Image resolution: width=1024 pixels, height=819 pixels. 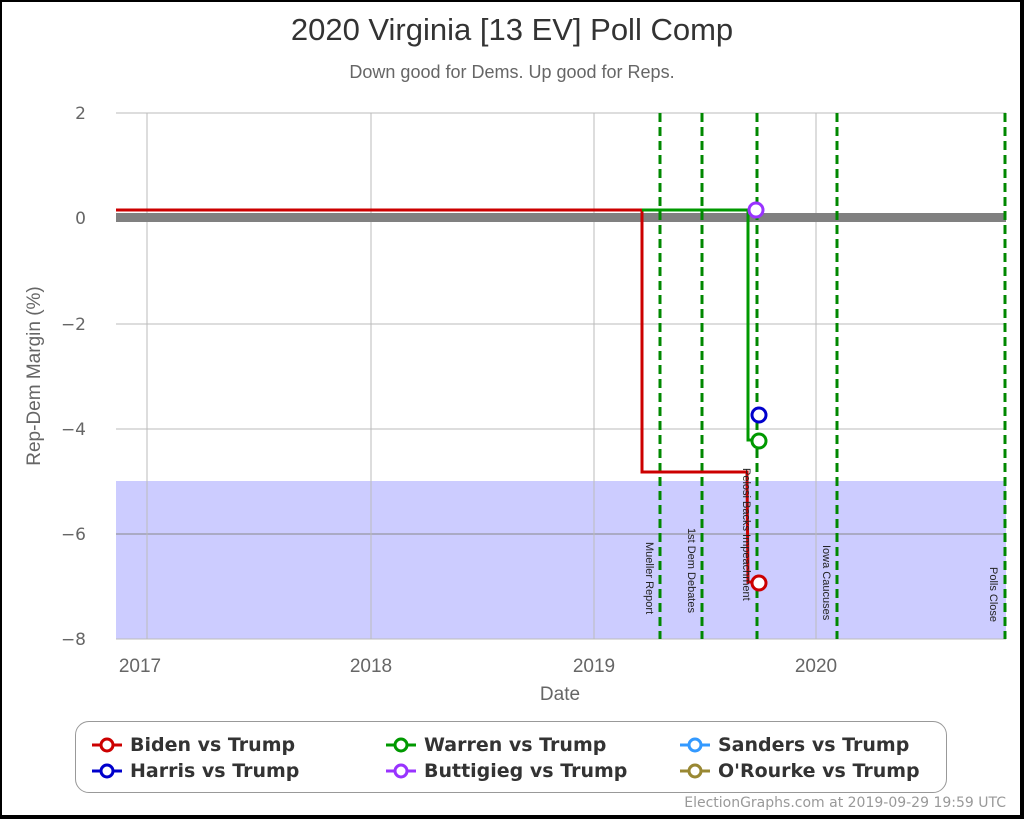 What do you see at coordinates (512, 72) in the screenshot?
I see `chart-subtitle: Down good for Dems. Up good for Reps.` at bounding box center [512, 72].